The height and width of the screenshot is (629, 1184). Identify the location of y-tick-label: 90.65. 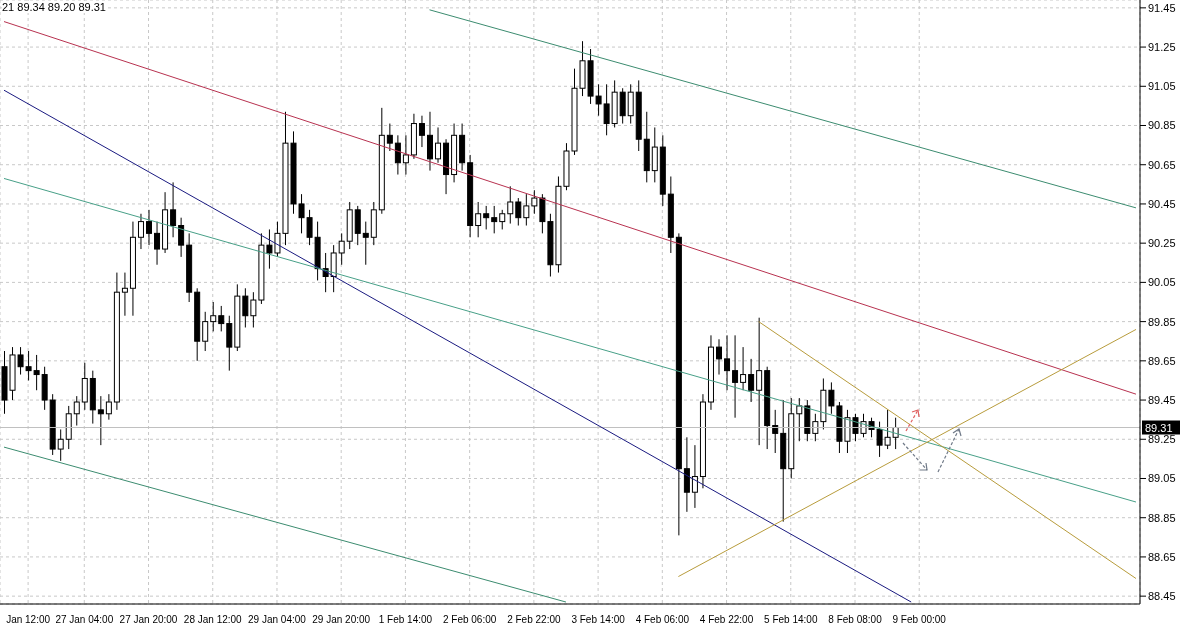
(1162, 164).